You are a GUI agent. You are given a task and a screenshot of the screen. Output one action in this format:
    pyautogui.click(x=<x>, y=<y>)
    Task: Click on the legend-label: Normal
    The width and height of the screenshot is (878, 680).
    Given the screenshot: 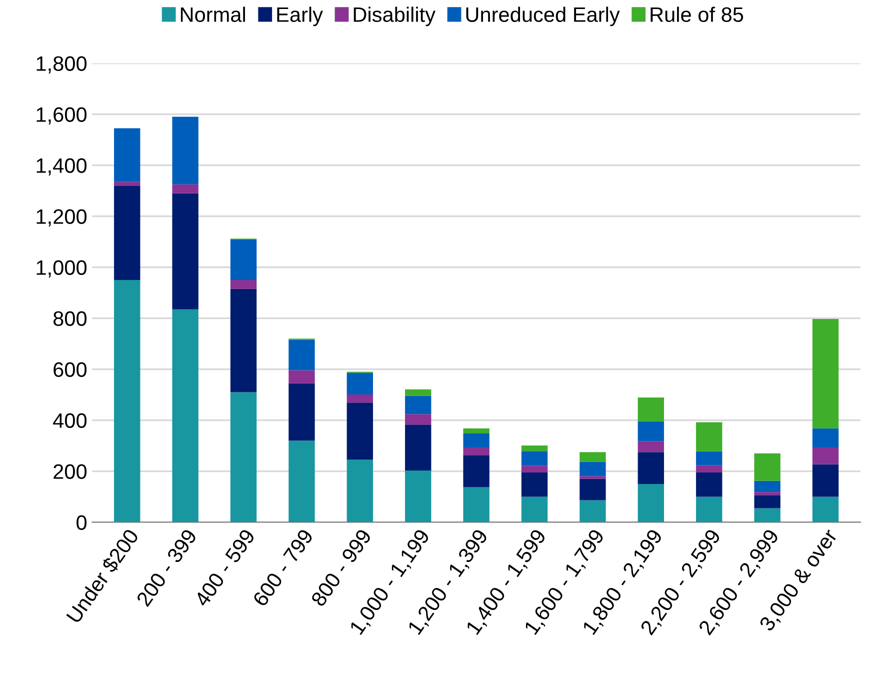 What is the action you would take?
    pyautogui.click(x=212, y=14)
    